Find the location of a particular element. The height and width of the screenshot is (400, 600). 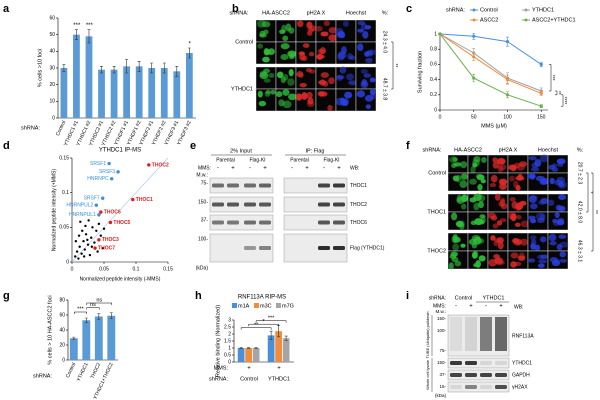

legend-label: m7G is located at coordinates (288, 306).